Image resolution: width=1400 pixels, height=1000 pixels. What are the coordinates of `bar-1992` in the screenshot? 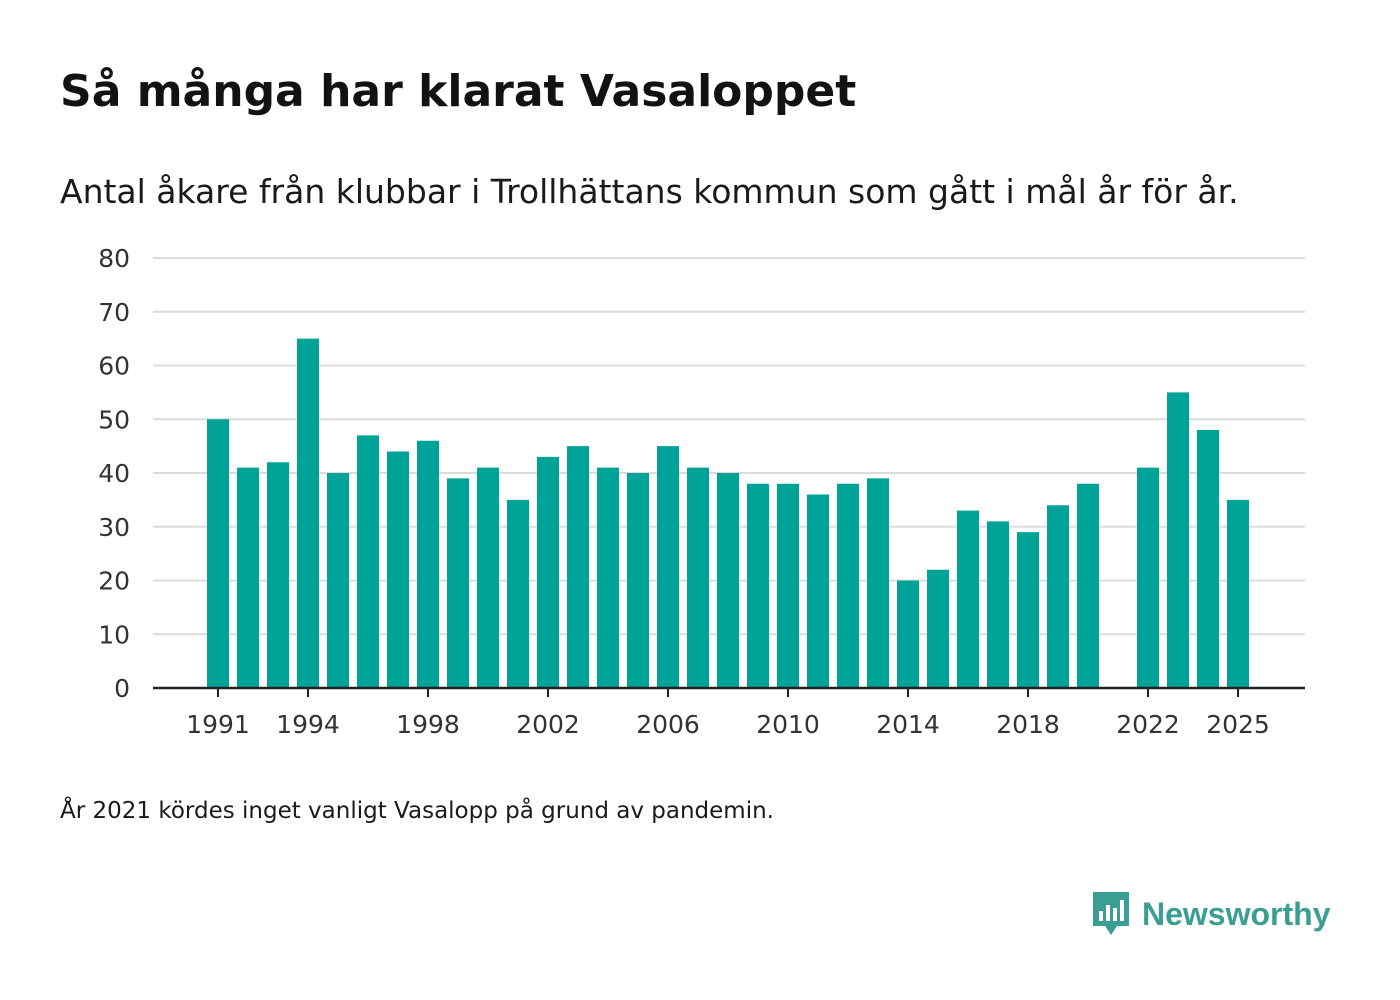 It's located at (248, 577).